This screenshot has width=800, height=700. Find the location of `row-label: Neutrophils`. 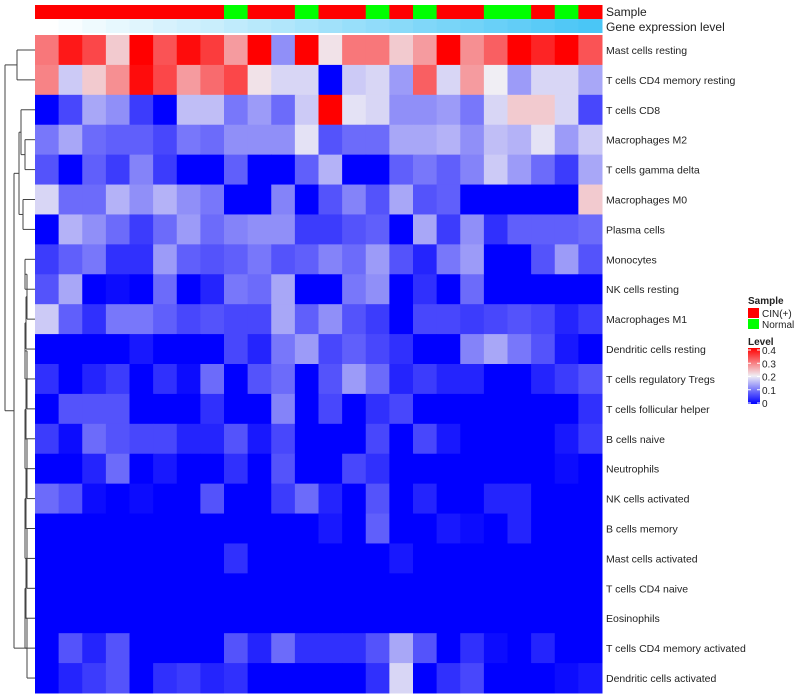

row-label: Neutrophils is located at coordinates (632, 470).